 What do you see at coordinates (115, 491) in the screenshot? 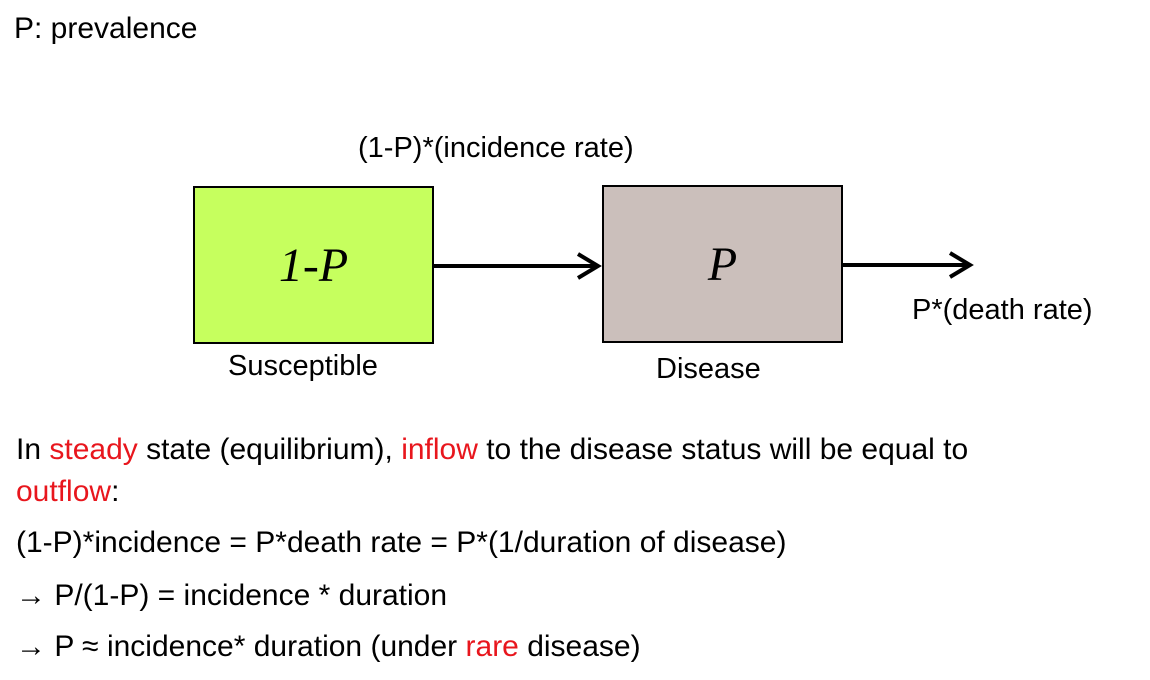
I see `text-fragment: :` at bounding box center [115, 491].